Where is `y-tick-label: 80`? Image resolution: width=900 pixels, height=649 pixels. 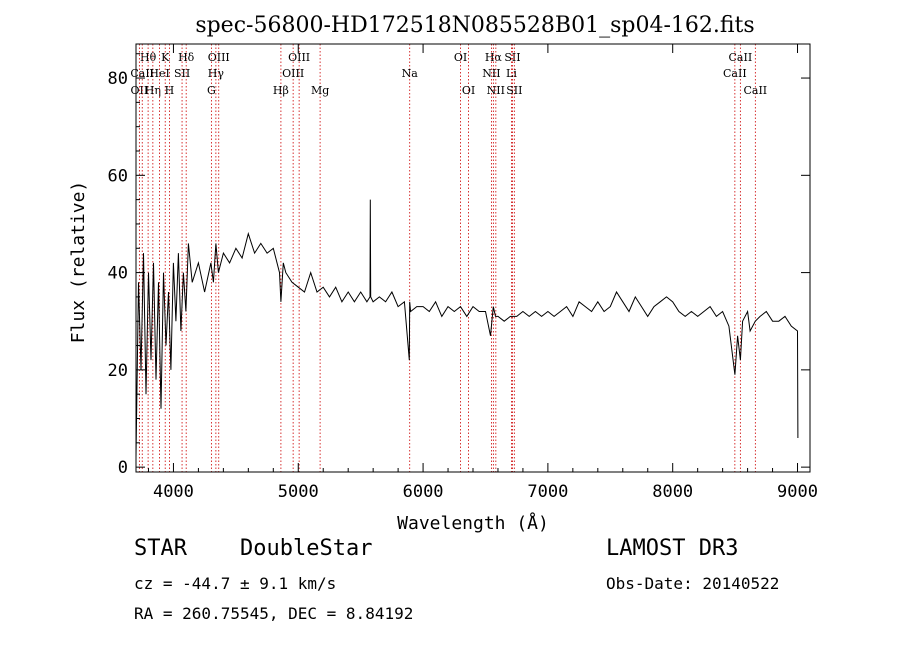
y-tick-label: 80 is located at coordinates (118, 79).